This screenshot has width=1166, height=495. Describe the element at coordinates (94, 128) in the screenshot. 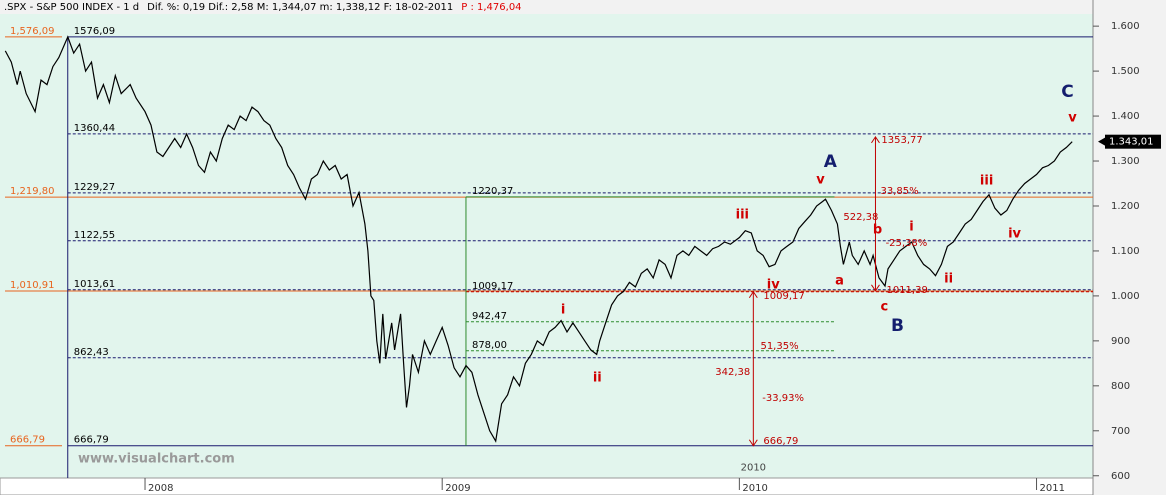

I see `level-label: 1360,44` at that location.